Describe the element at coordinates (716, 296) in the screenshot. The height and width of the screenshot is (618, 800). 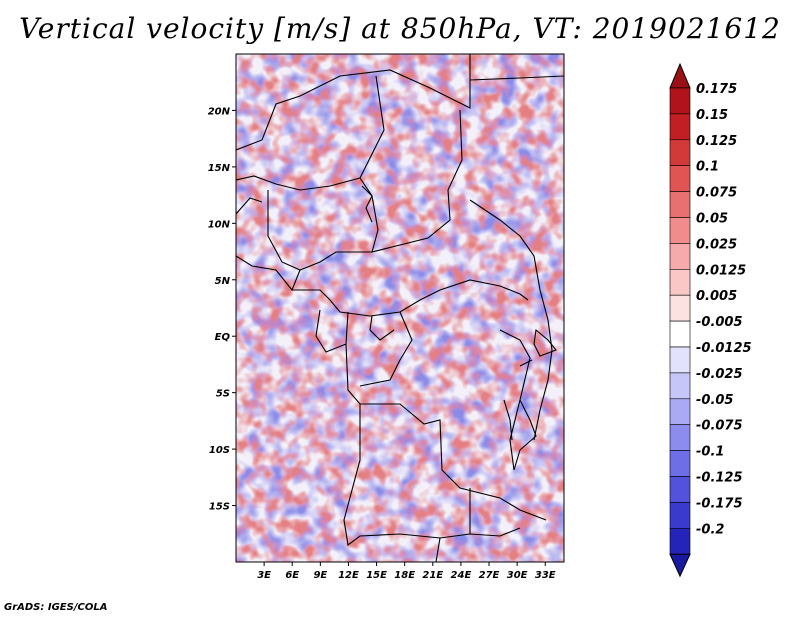
I see `colorbar-label: 0.005` at that location.